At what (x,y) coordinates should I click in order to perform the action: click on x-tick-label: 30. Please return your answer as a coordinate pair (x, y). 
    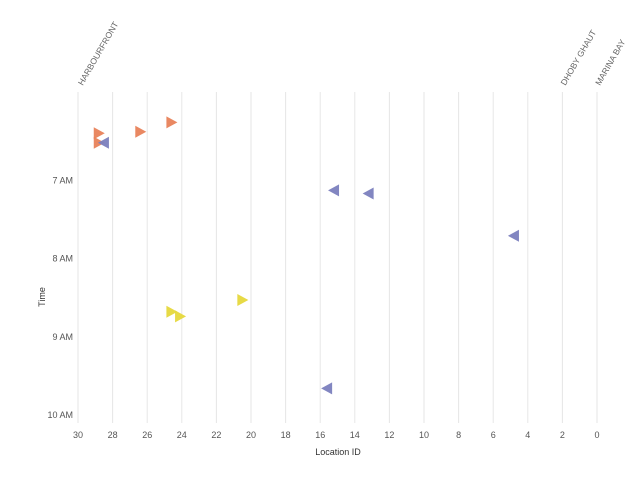
    Looking at the image, I should click on (78, 435).